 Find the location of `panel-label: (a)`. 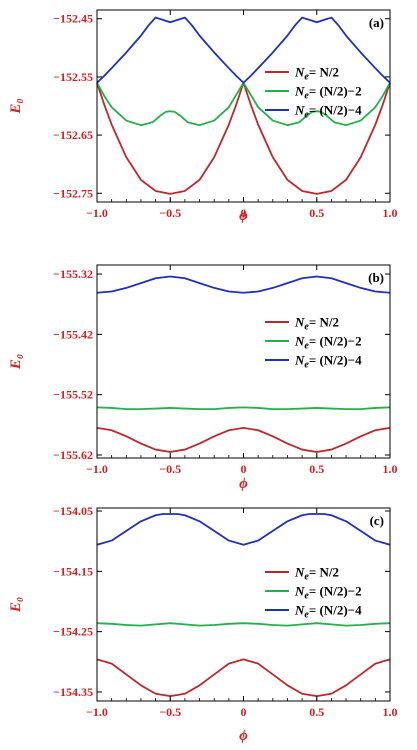

panel-label: (a) is located at coordinates (376, 22).